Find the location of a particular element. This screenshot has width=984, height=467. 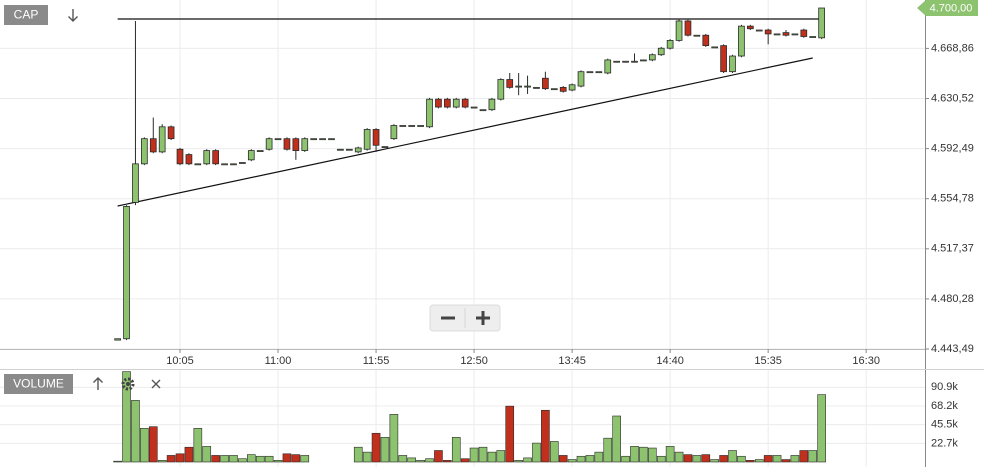

x-tick-label: 15:35 is located at coordinates (768, 361).